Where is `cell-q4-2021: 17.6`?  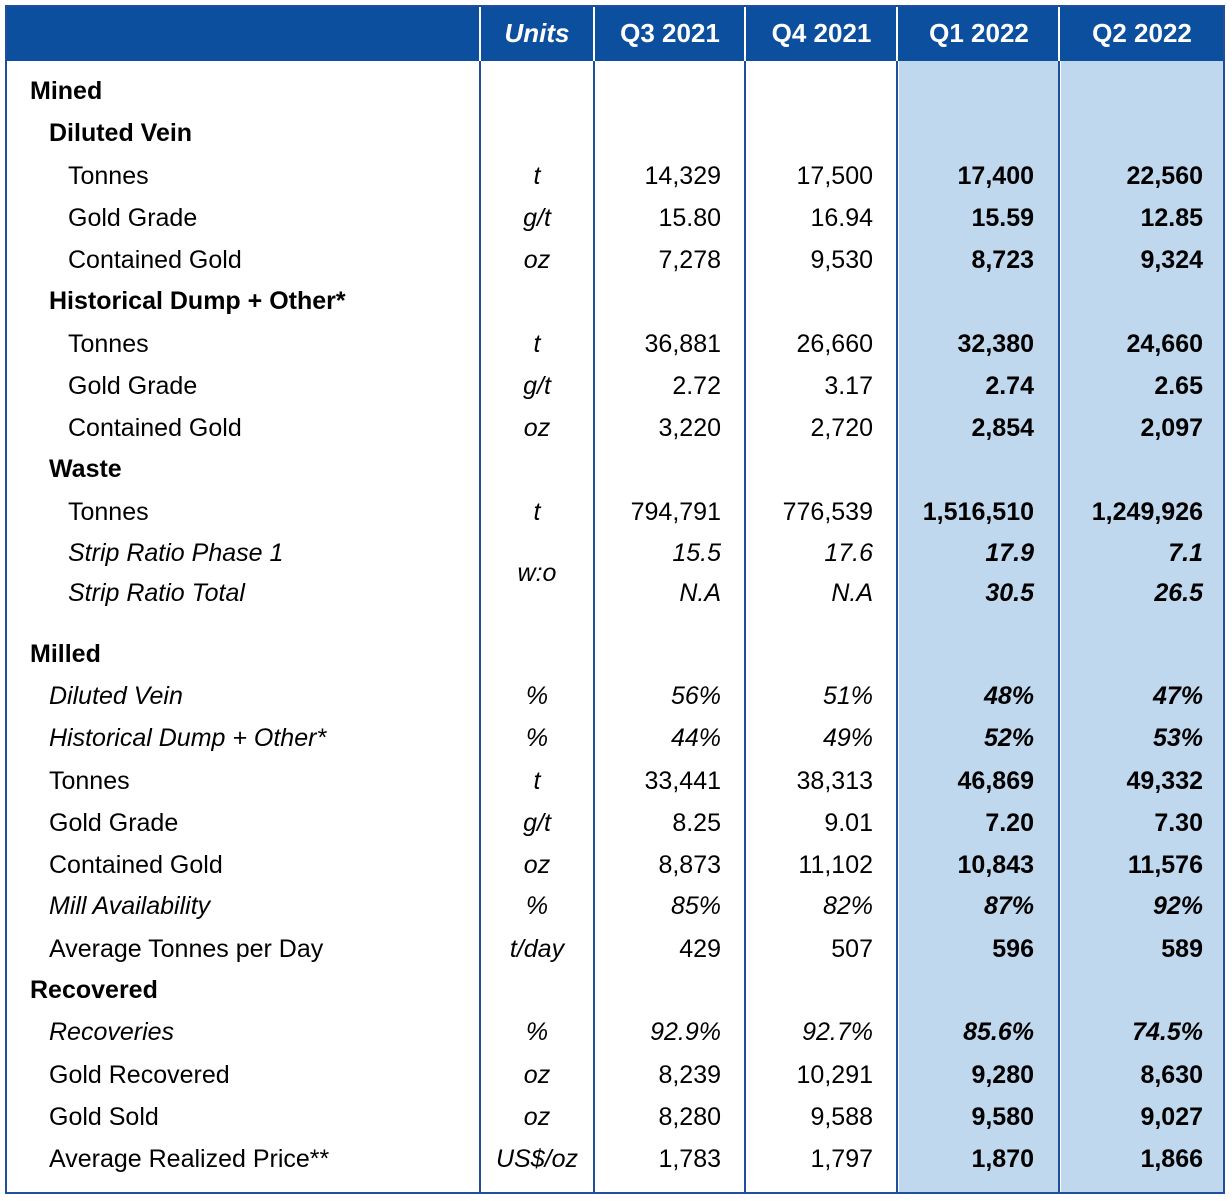 cell-q4-2021: 17.6 is located at coordinates (848, 553).